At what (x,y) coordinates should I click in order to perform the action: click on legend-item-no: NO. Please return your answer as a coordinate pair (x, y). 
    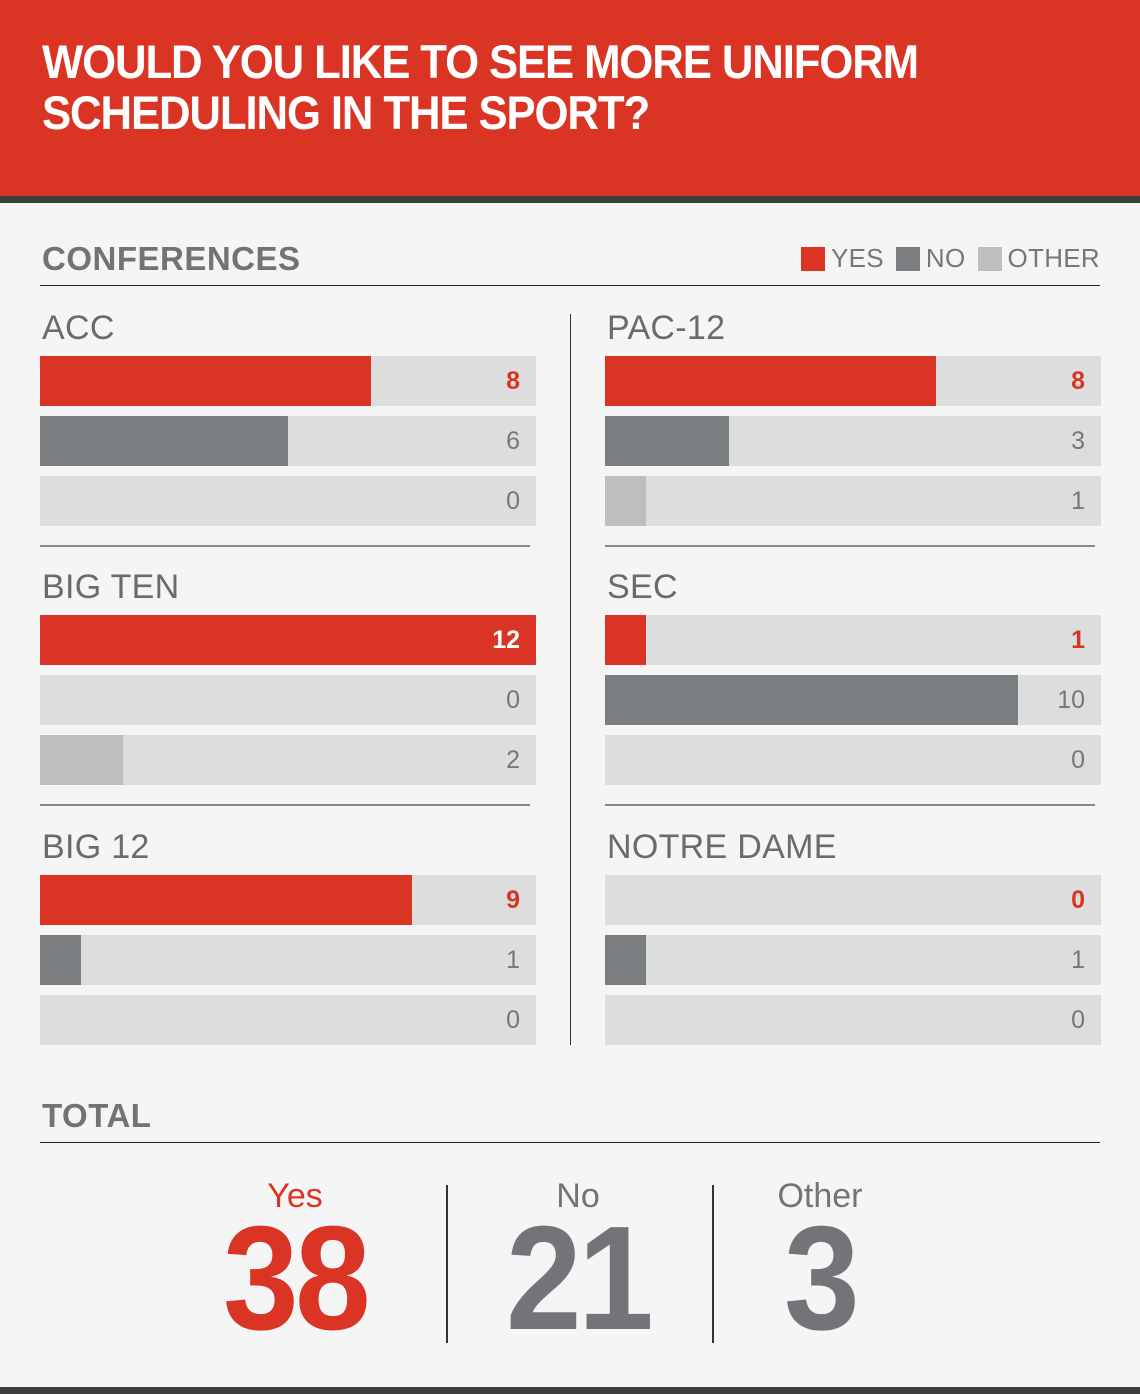
    Looking at the image, I should click on (930, 258).